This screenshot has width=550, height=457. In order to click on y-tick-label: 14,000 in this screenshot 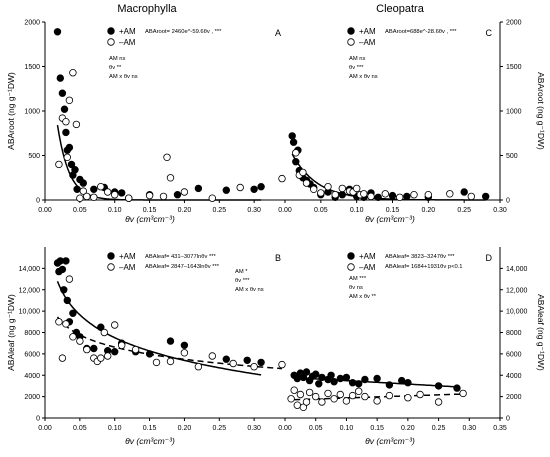, I will do `click(517, 269)`.